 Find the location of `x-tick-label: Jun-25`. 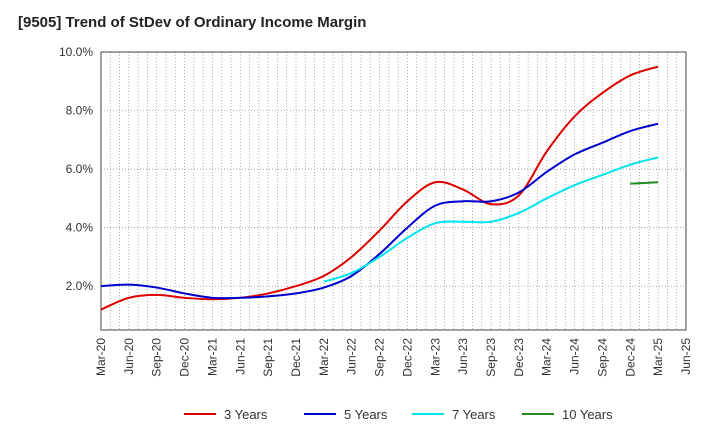

x-tick-label: Jun-25 is located at coordinates (686, 356).